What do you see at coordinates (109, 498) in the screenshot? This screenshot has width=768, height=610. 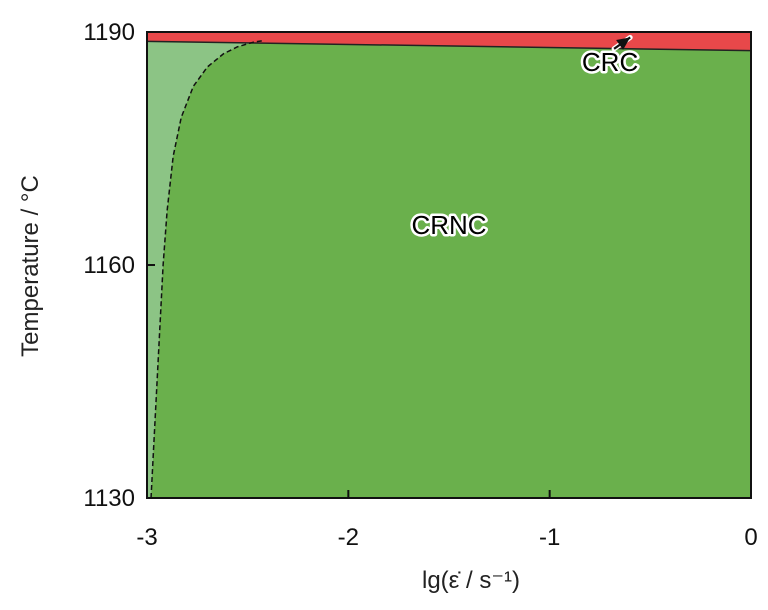 I see `y-tick-label: 1130` at bounding box center [109, 498].